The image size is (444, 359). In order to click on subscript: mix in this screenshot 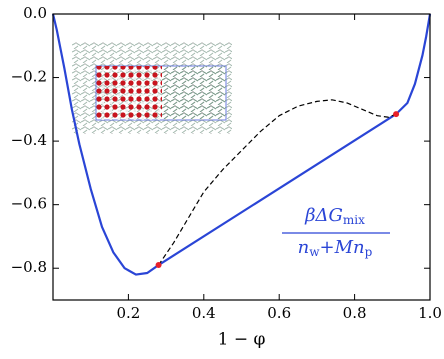, I will do `click(354, 220)`.